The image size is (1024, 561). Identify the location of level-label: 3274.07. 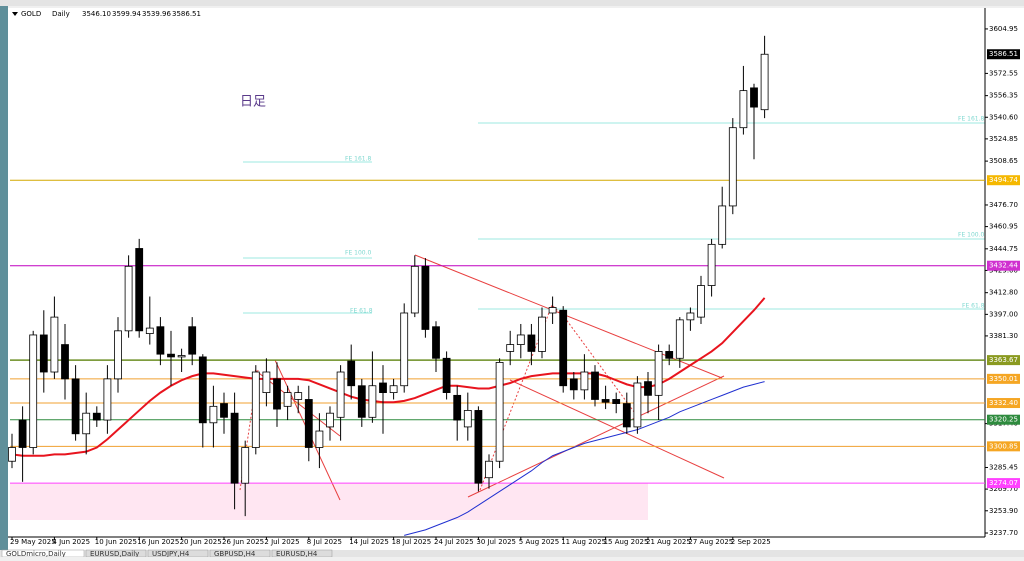
(1003, 483).